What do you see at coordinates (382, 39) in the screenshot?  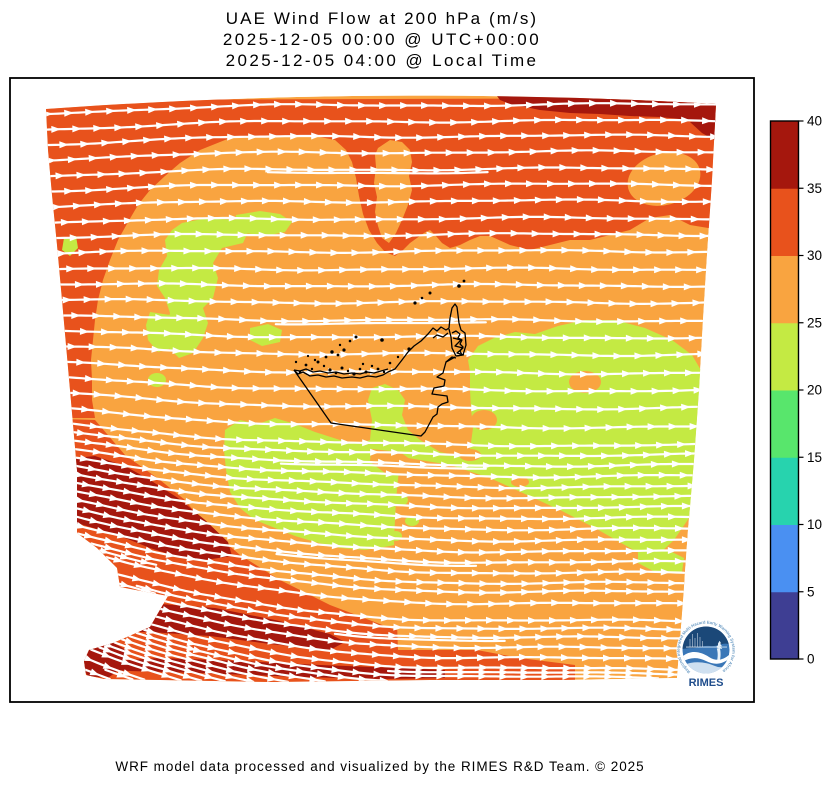 I see `svg-text: 2025-12-05 00:00 @ UTC+00:00` at bounding box center [382, 39].